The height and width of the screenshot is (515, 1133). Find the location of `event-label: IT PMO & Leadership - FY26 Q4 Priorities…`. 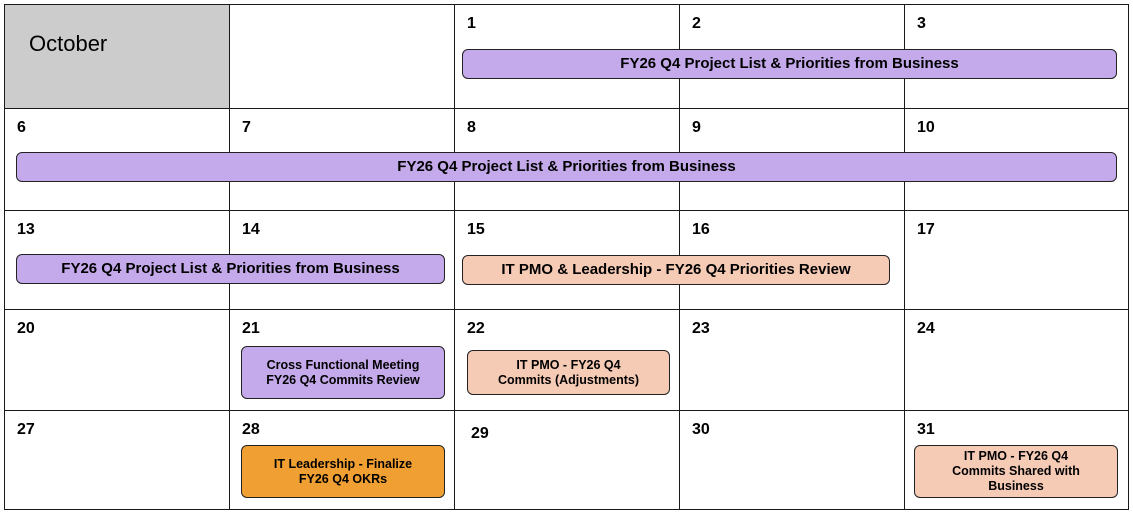

event-label: IT PMO & Leadership - FY26 Q4 Priorities… is located at coordinates (676, 269).